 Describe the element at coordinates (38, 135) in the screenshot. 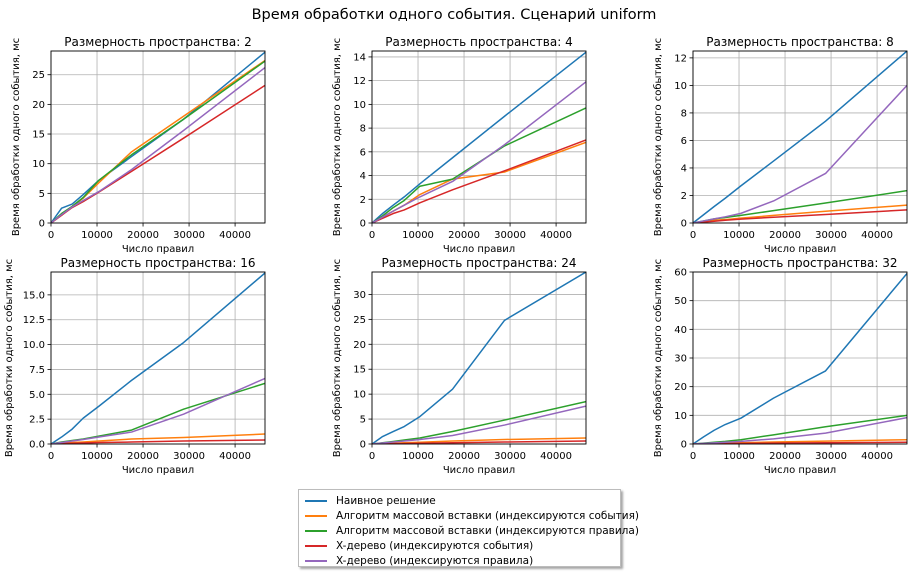

I see `subplot-1-y-tick-label: 15` at that location.